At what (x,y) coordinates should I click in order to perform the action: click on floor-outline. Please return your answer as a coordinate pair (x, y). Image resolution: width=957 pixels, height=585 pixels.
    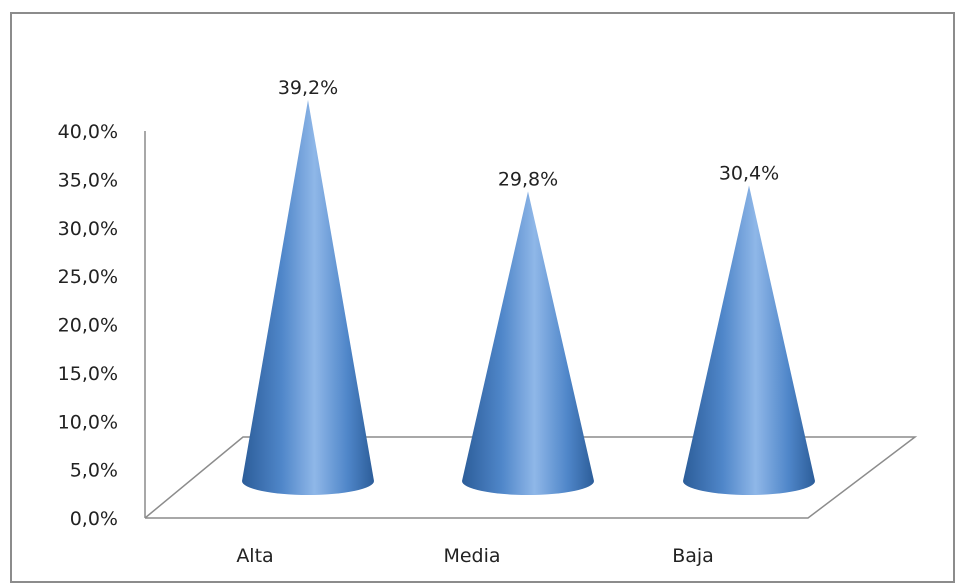
    Looking at the image, I should click on (531, 477).